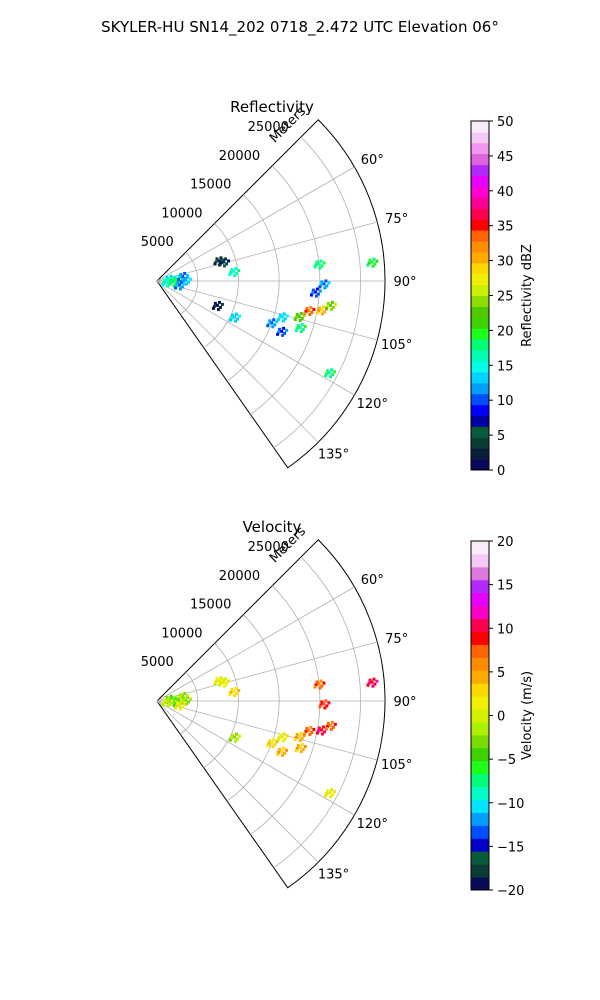 The height and width of the screenshot is (1000, 600). I want to click on colorbar-tick-label: 10, so click(505, 629).